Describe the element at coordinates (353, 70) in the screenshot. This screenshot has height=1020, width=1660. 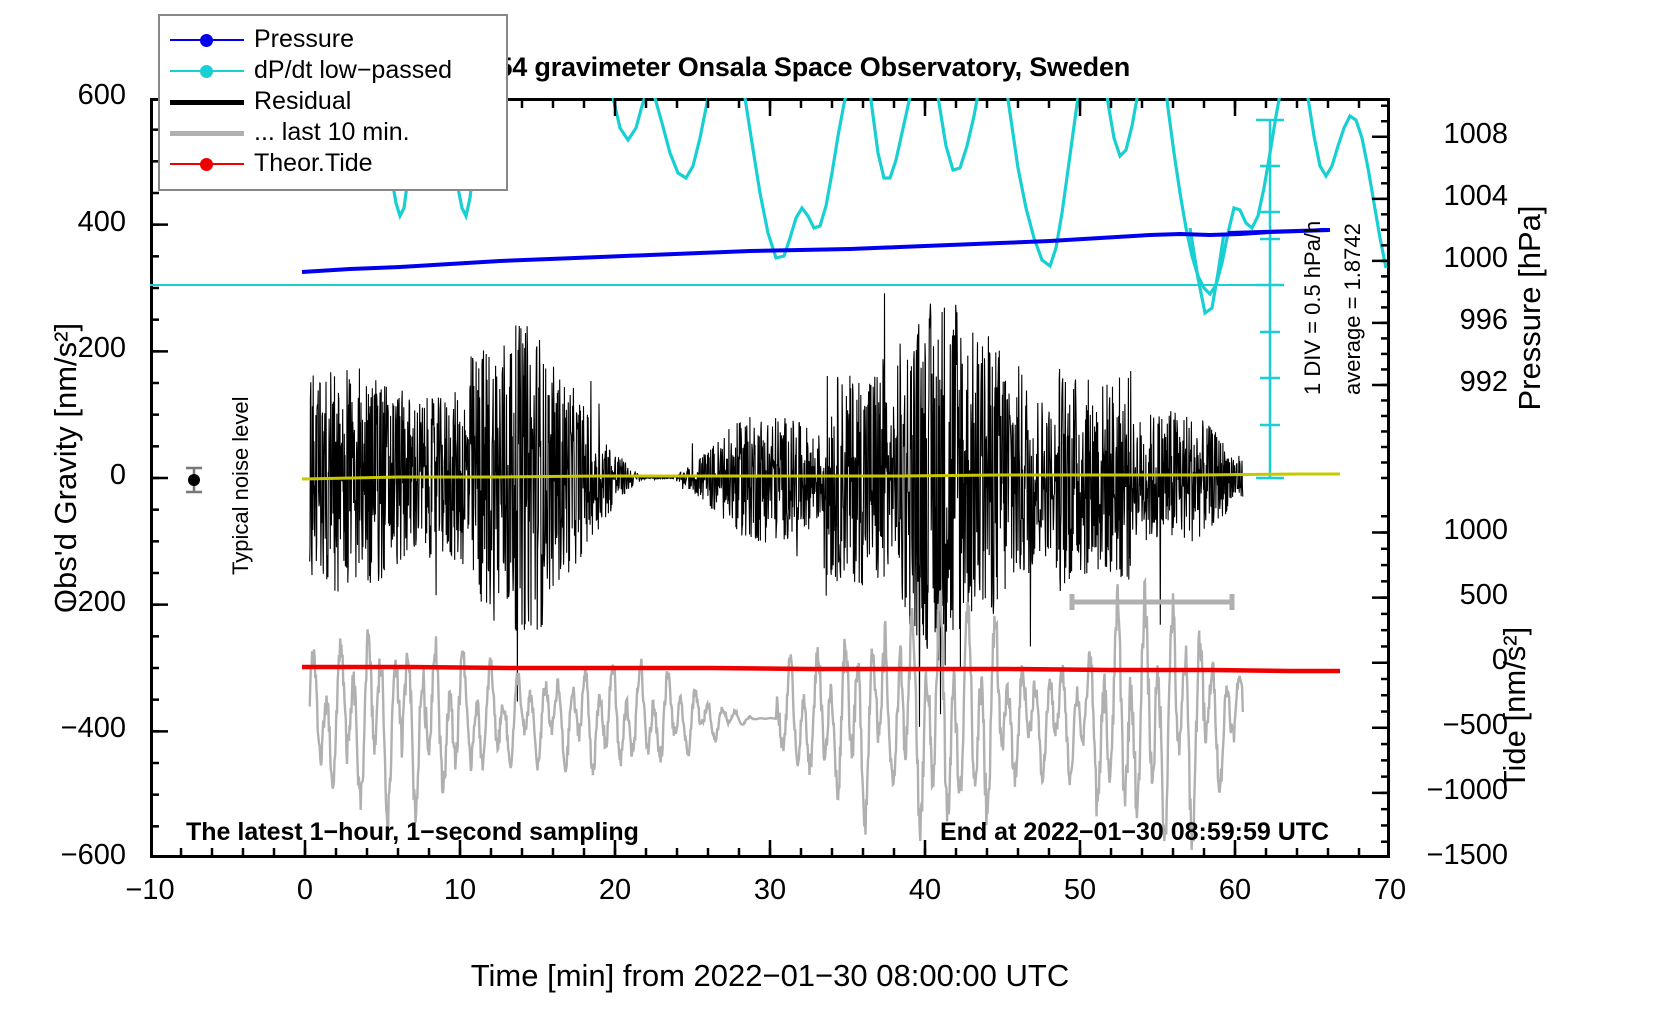
I see `legend-label: dP/dt low−passed` at that location.